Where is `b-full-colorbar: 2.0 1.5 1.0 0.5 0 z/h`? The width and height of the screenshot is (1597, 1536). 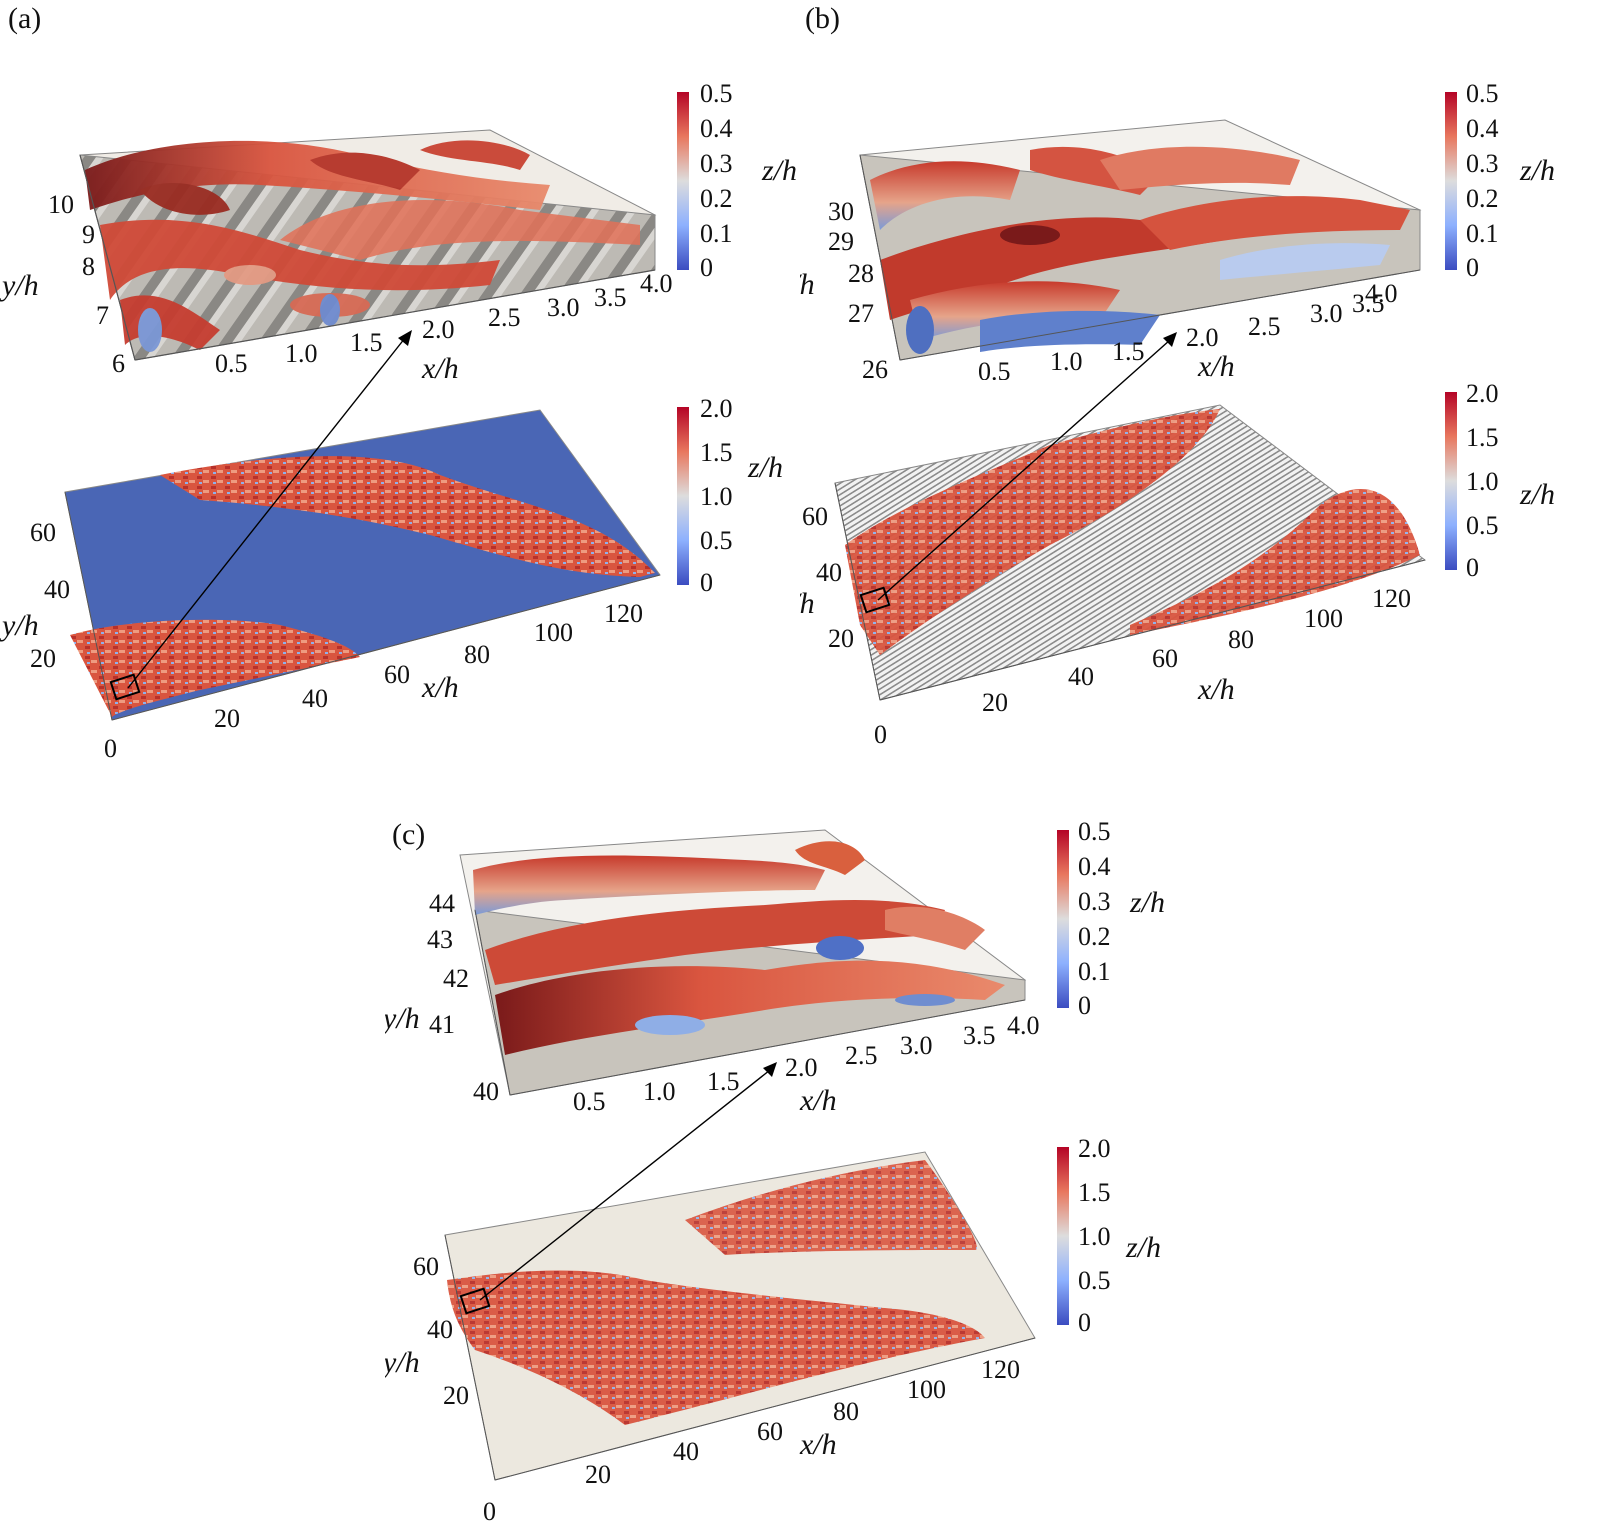
b-full-colorbar: 2.0 1.5 1.0 0.5 0 z/h is located at coordinates (1500, 481).